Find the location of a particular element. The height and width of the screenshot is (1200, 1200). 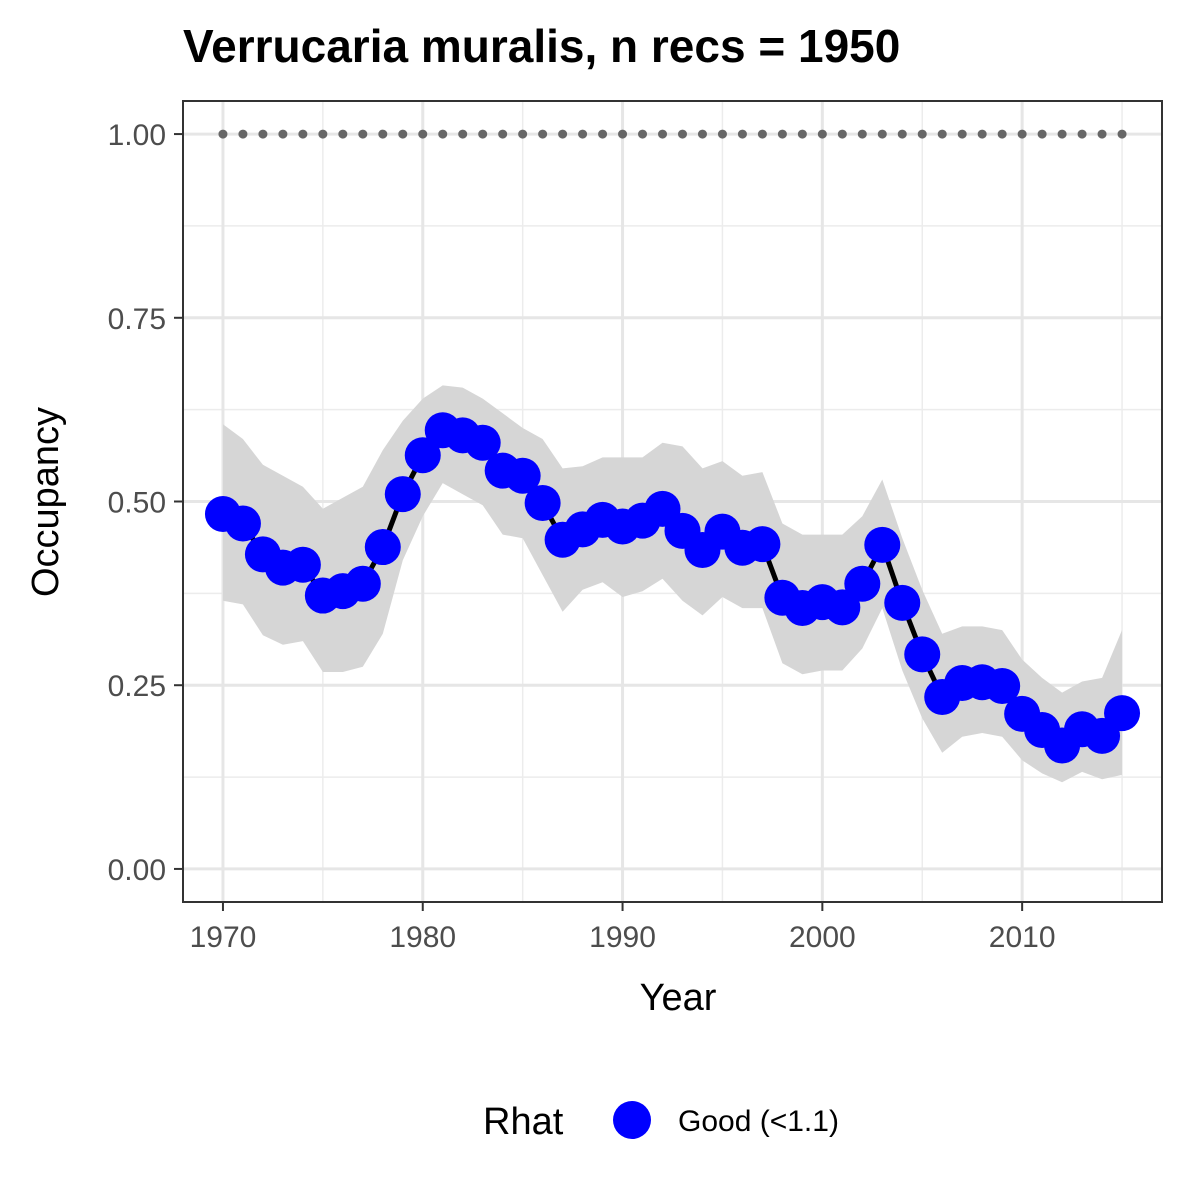

x-tick-label: 1980 is located at coordinates (422, 937).